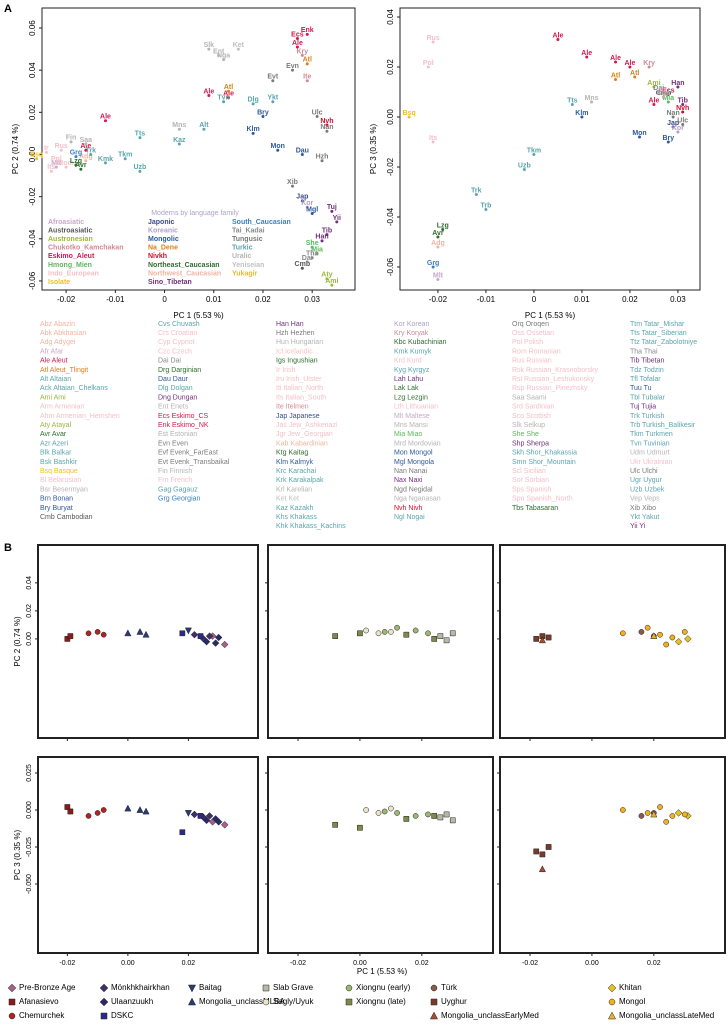  What do you see at coordinates (657, 324) in the screenshot?
I see `population-code: Ttm Tatar_Mishar` at bounding box center [657, 324].